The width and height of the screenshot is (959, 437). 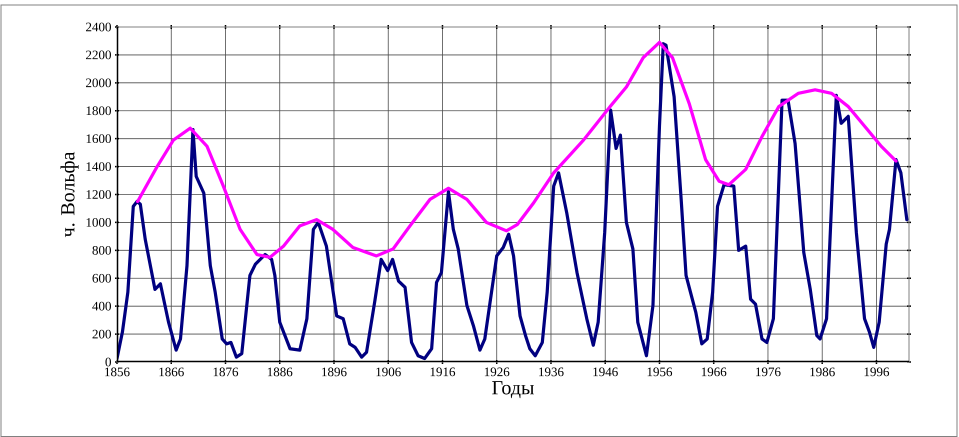 I want to click on x-tick-label: 1936, so click(x=551, y=372).